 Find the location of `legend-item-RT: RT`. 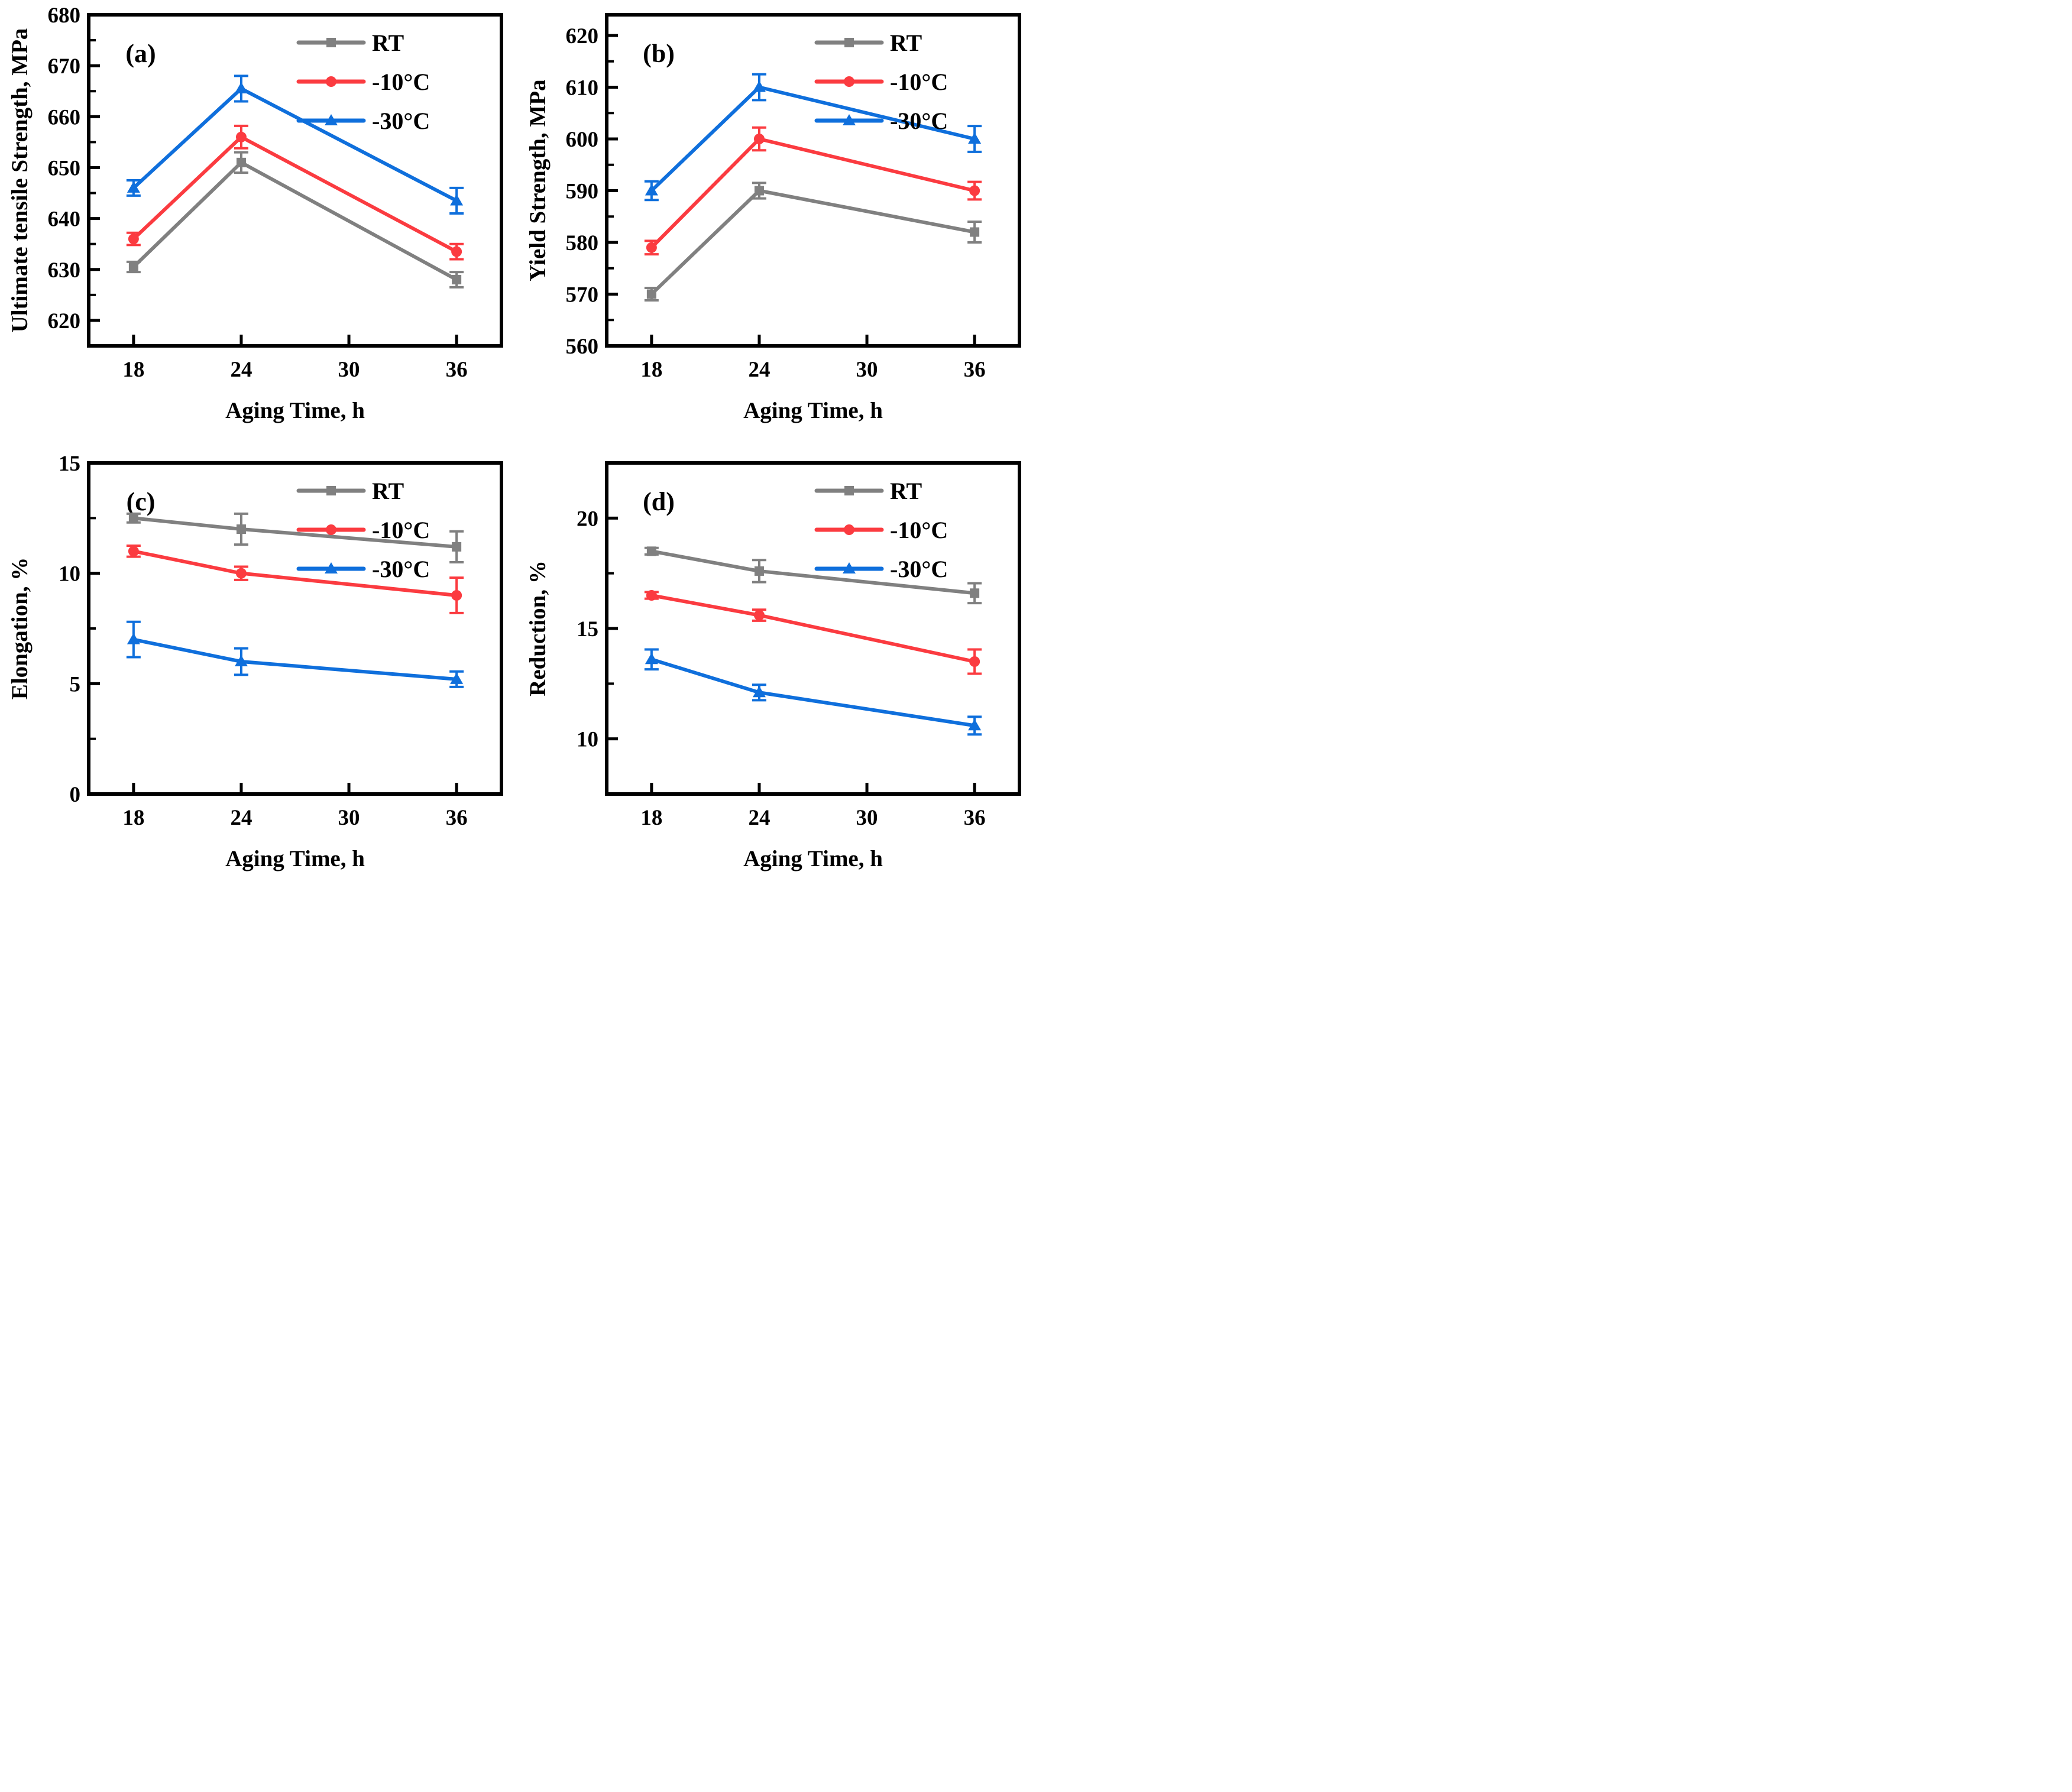

legend-item-RT: RT is located at coordinates (350, 491).